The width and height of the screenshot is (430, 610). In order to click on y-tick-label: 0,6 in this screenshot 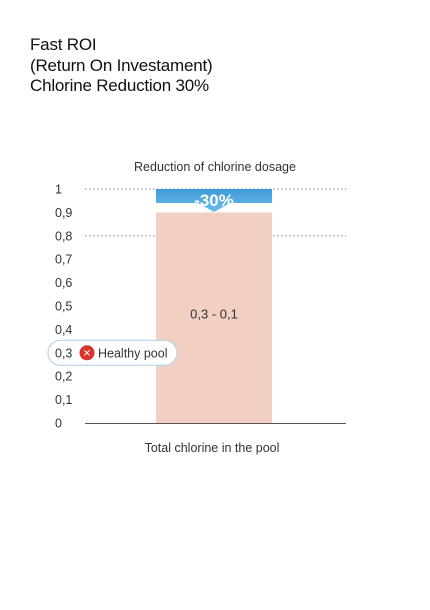, I will do `click(63, 283)`.